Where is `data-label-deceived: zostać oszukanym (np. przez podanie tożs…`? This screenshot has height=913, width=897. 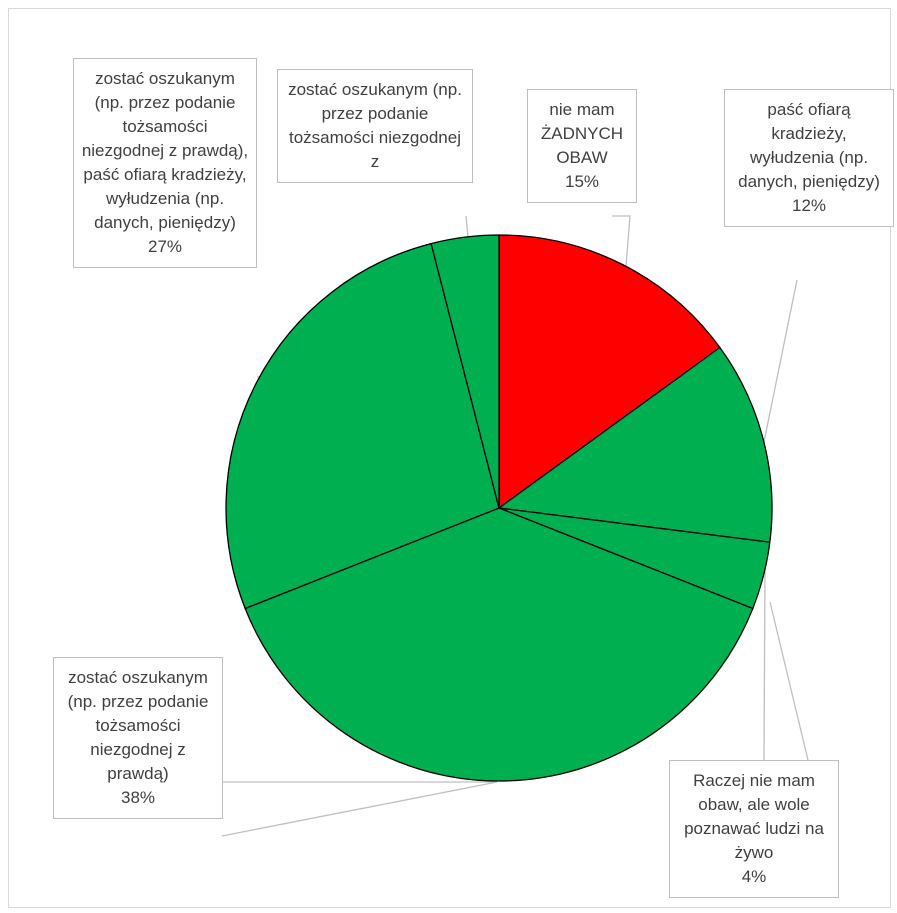 data-label-deceived: zostać oszukanym (np. przez podanie tożs… is located at coordinates (138, 738).